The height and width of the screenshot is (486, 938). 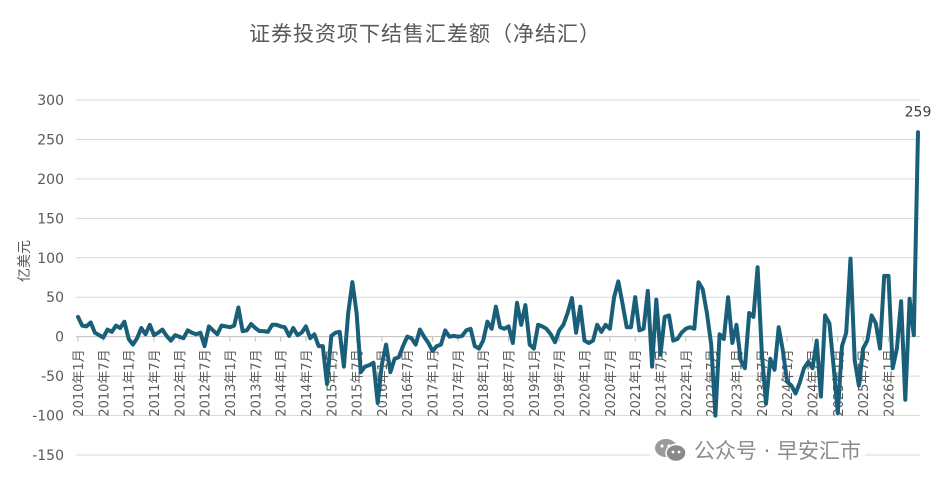 What do you see at coordinates (535, 382) in the screenshot?
I see `x-tick-label: 2019年1月` at bounding box center [535, 382].